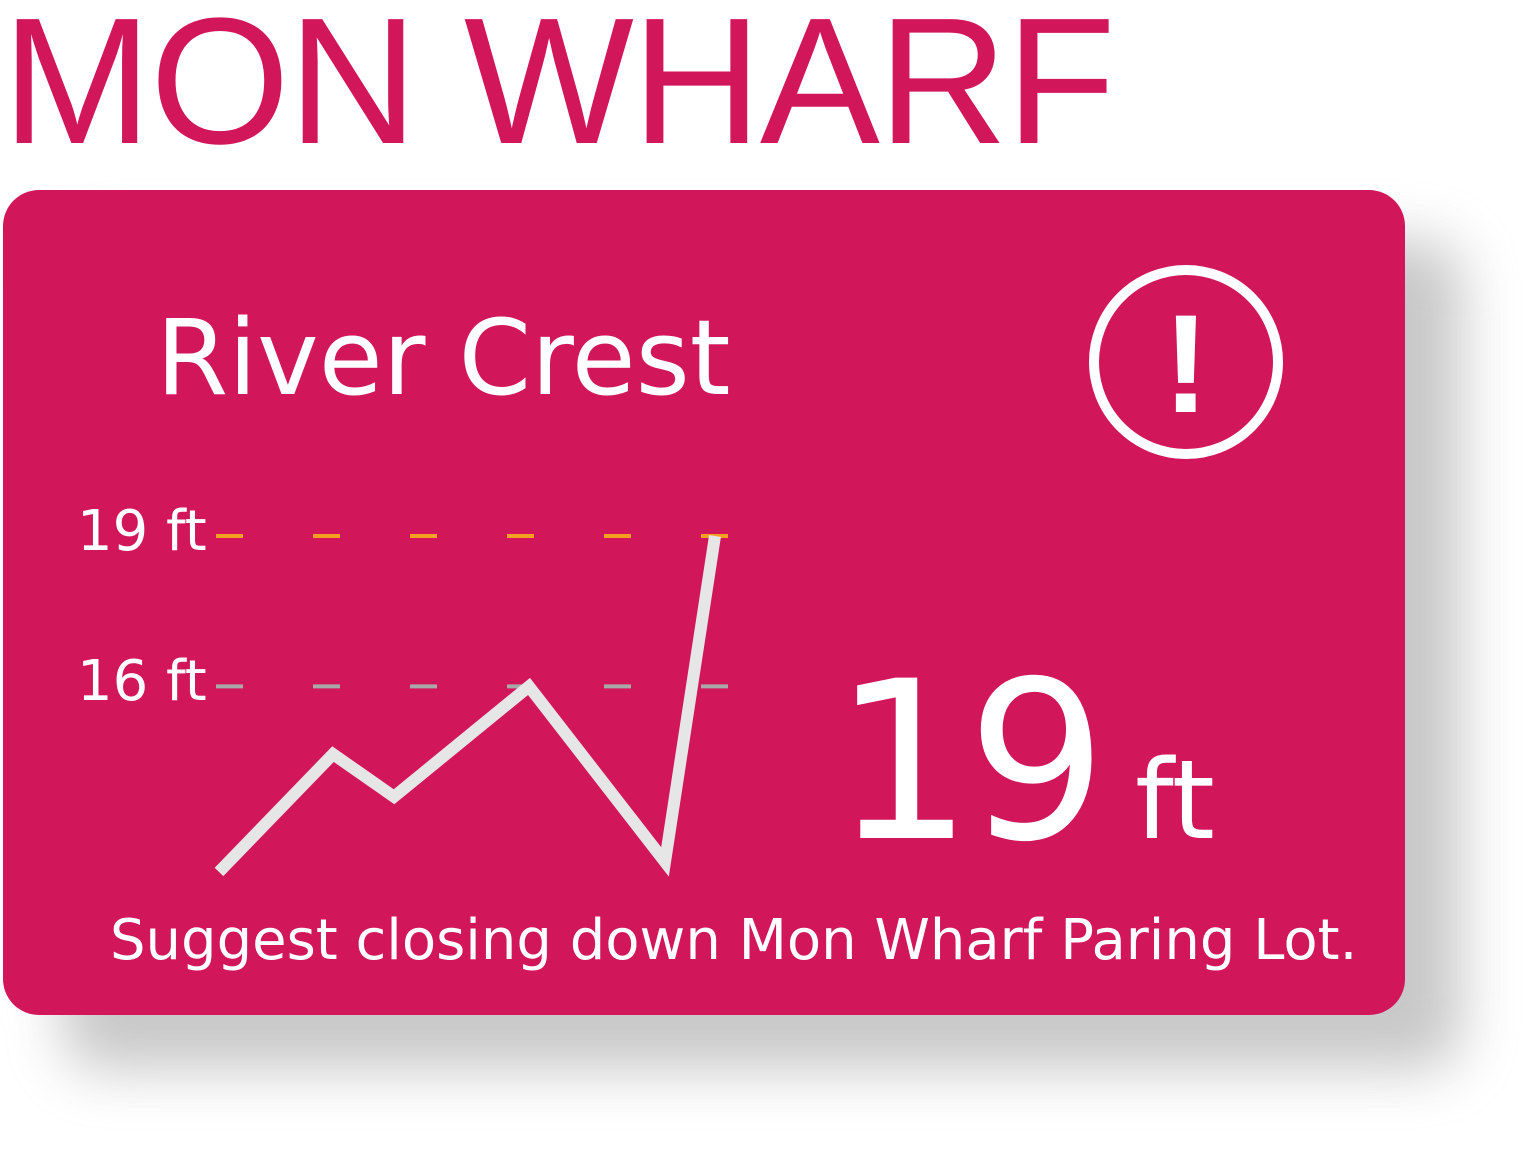  I want to click on series-layer, so click(467, 706).